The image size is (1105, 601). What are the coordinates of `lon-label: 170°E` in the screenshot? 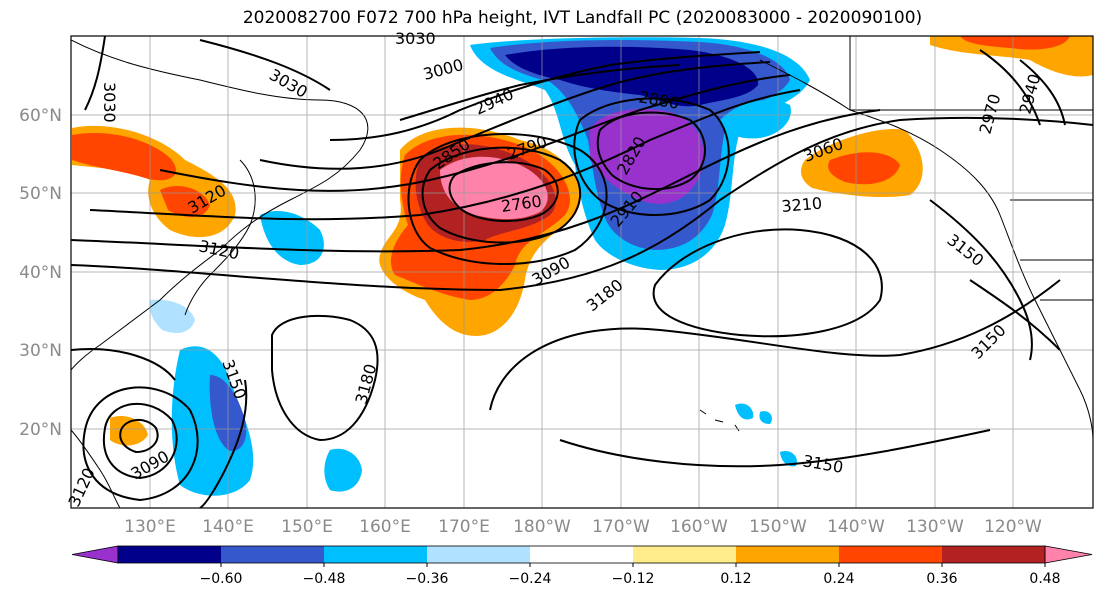 It's located at (464, 527).